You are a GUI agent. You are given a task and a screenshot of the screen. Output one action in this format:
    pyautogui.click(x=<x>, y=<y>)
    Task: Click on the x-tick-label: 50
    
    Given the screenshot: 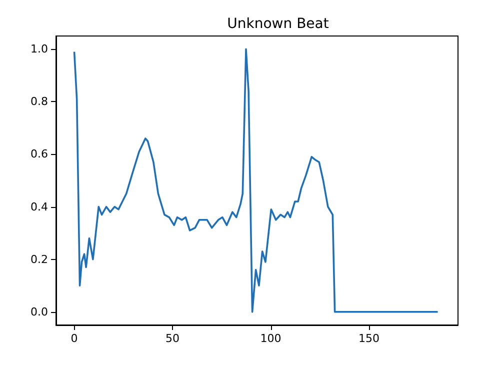 What is the action you would take?
    pyautogui.click(x=173, y=338)
    